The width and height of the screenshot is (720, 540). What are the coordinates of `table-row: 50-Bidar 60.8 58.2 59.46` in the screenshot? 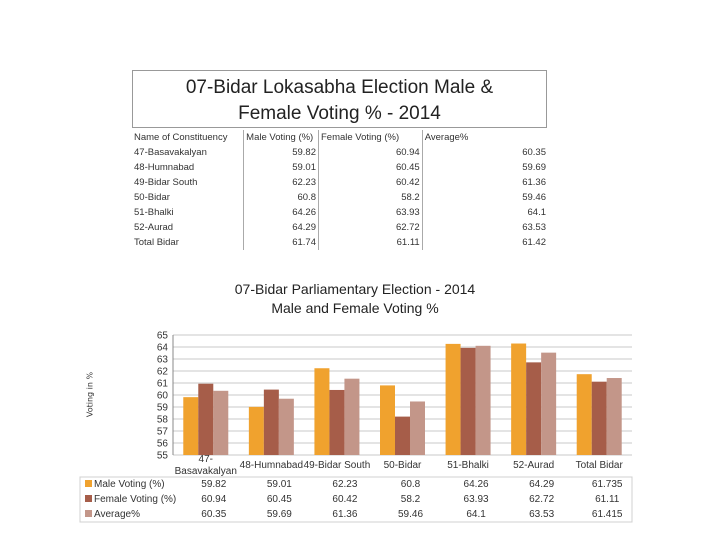 It's located at (340, 197).